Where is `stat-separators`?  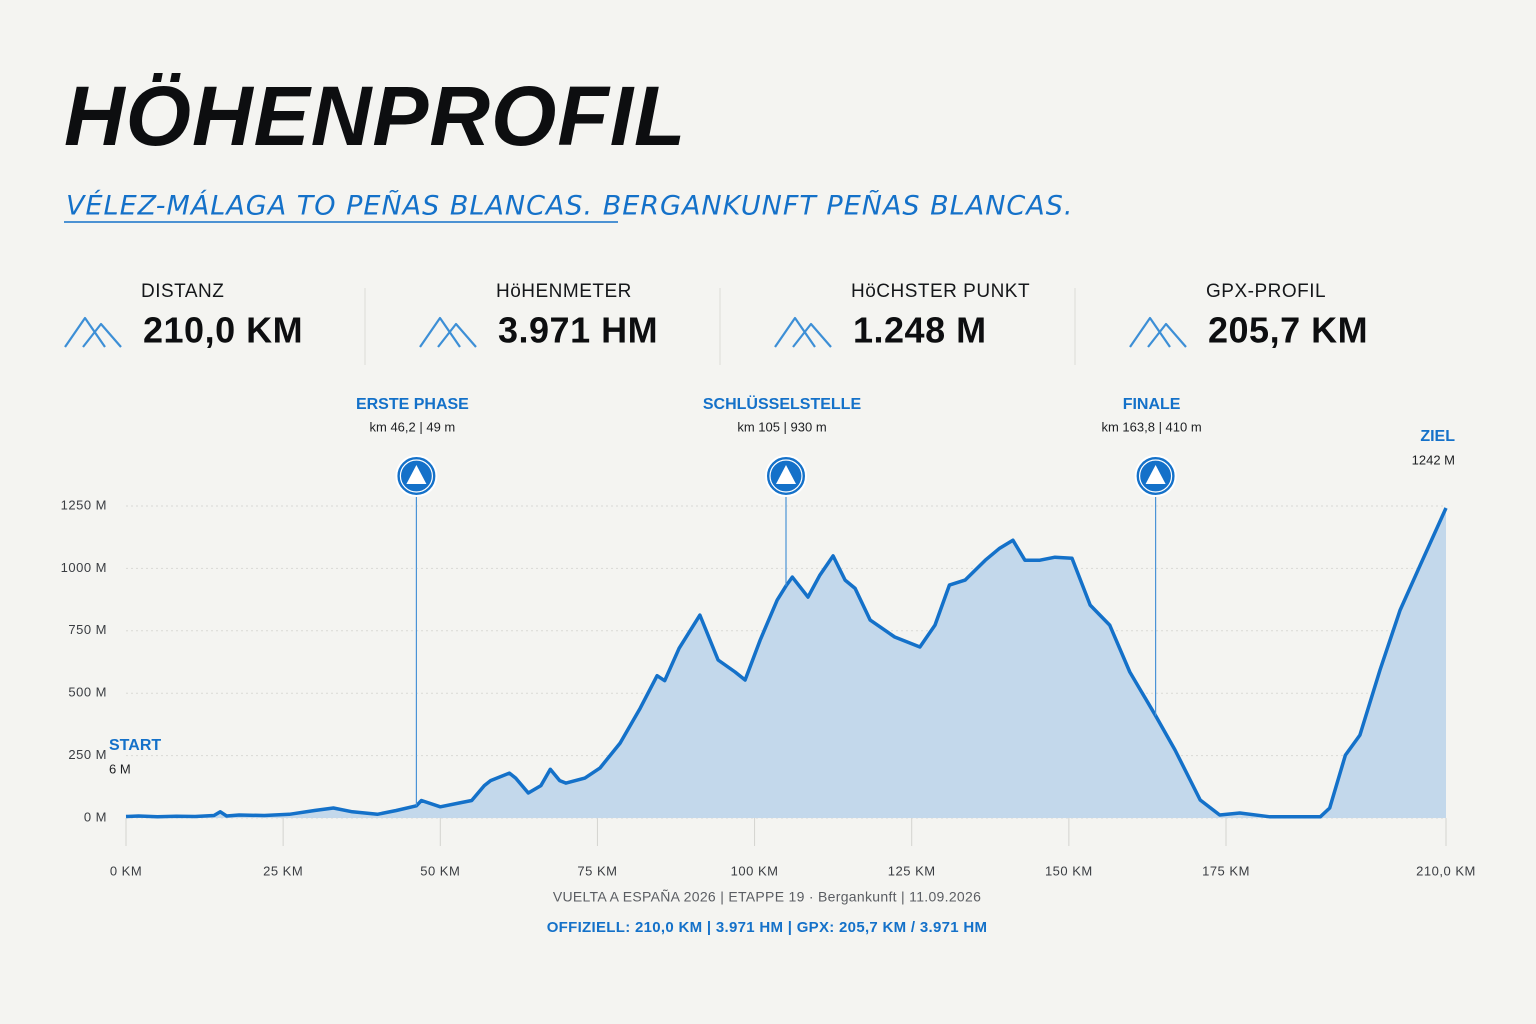 stat-separators is located at coordinates (720, 326).